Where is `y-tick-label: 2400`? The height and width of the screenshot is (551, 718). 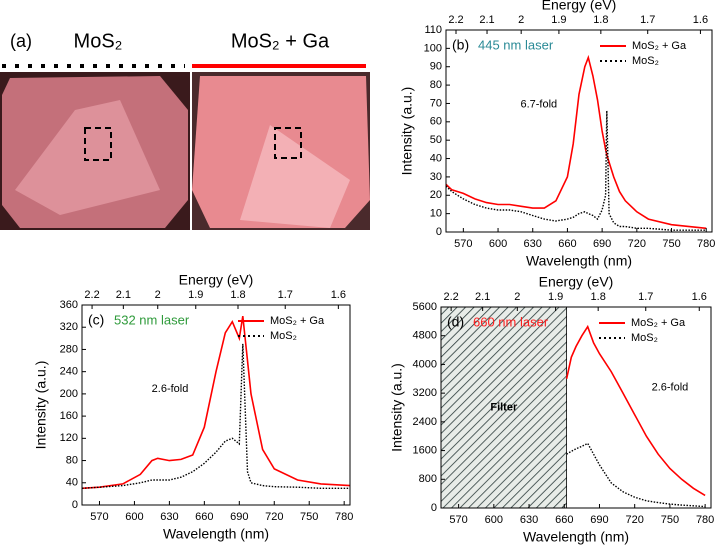
y-tick-label: 2400 is located at coordinates (425, 422).